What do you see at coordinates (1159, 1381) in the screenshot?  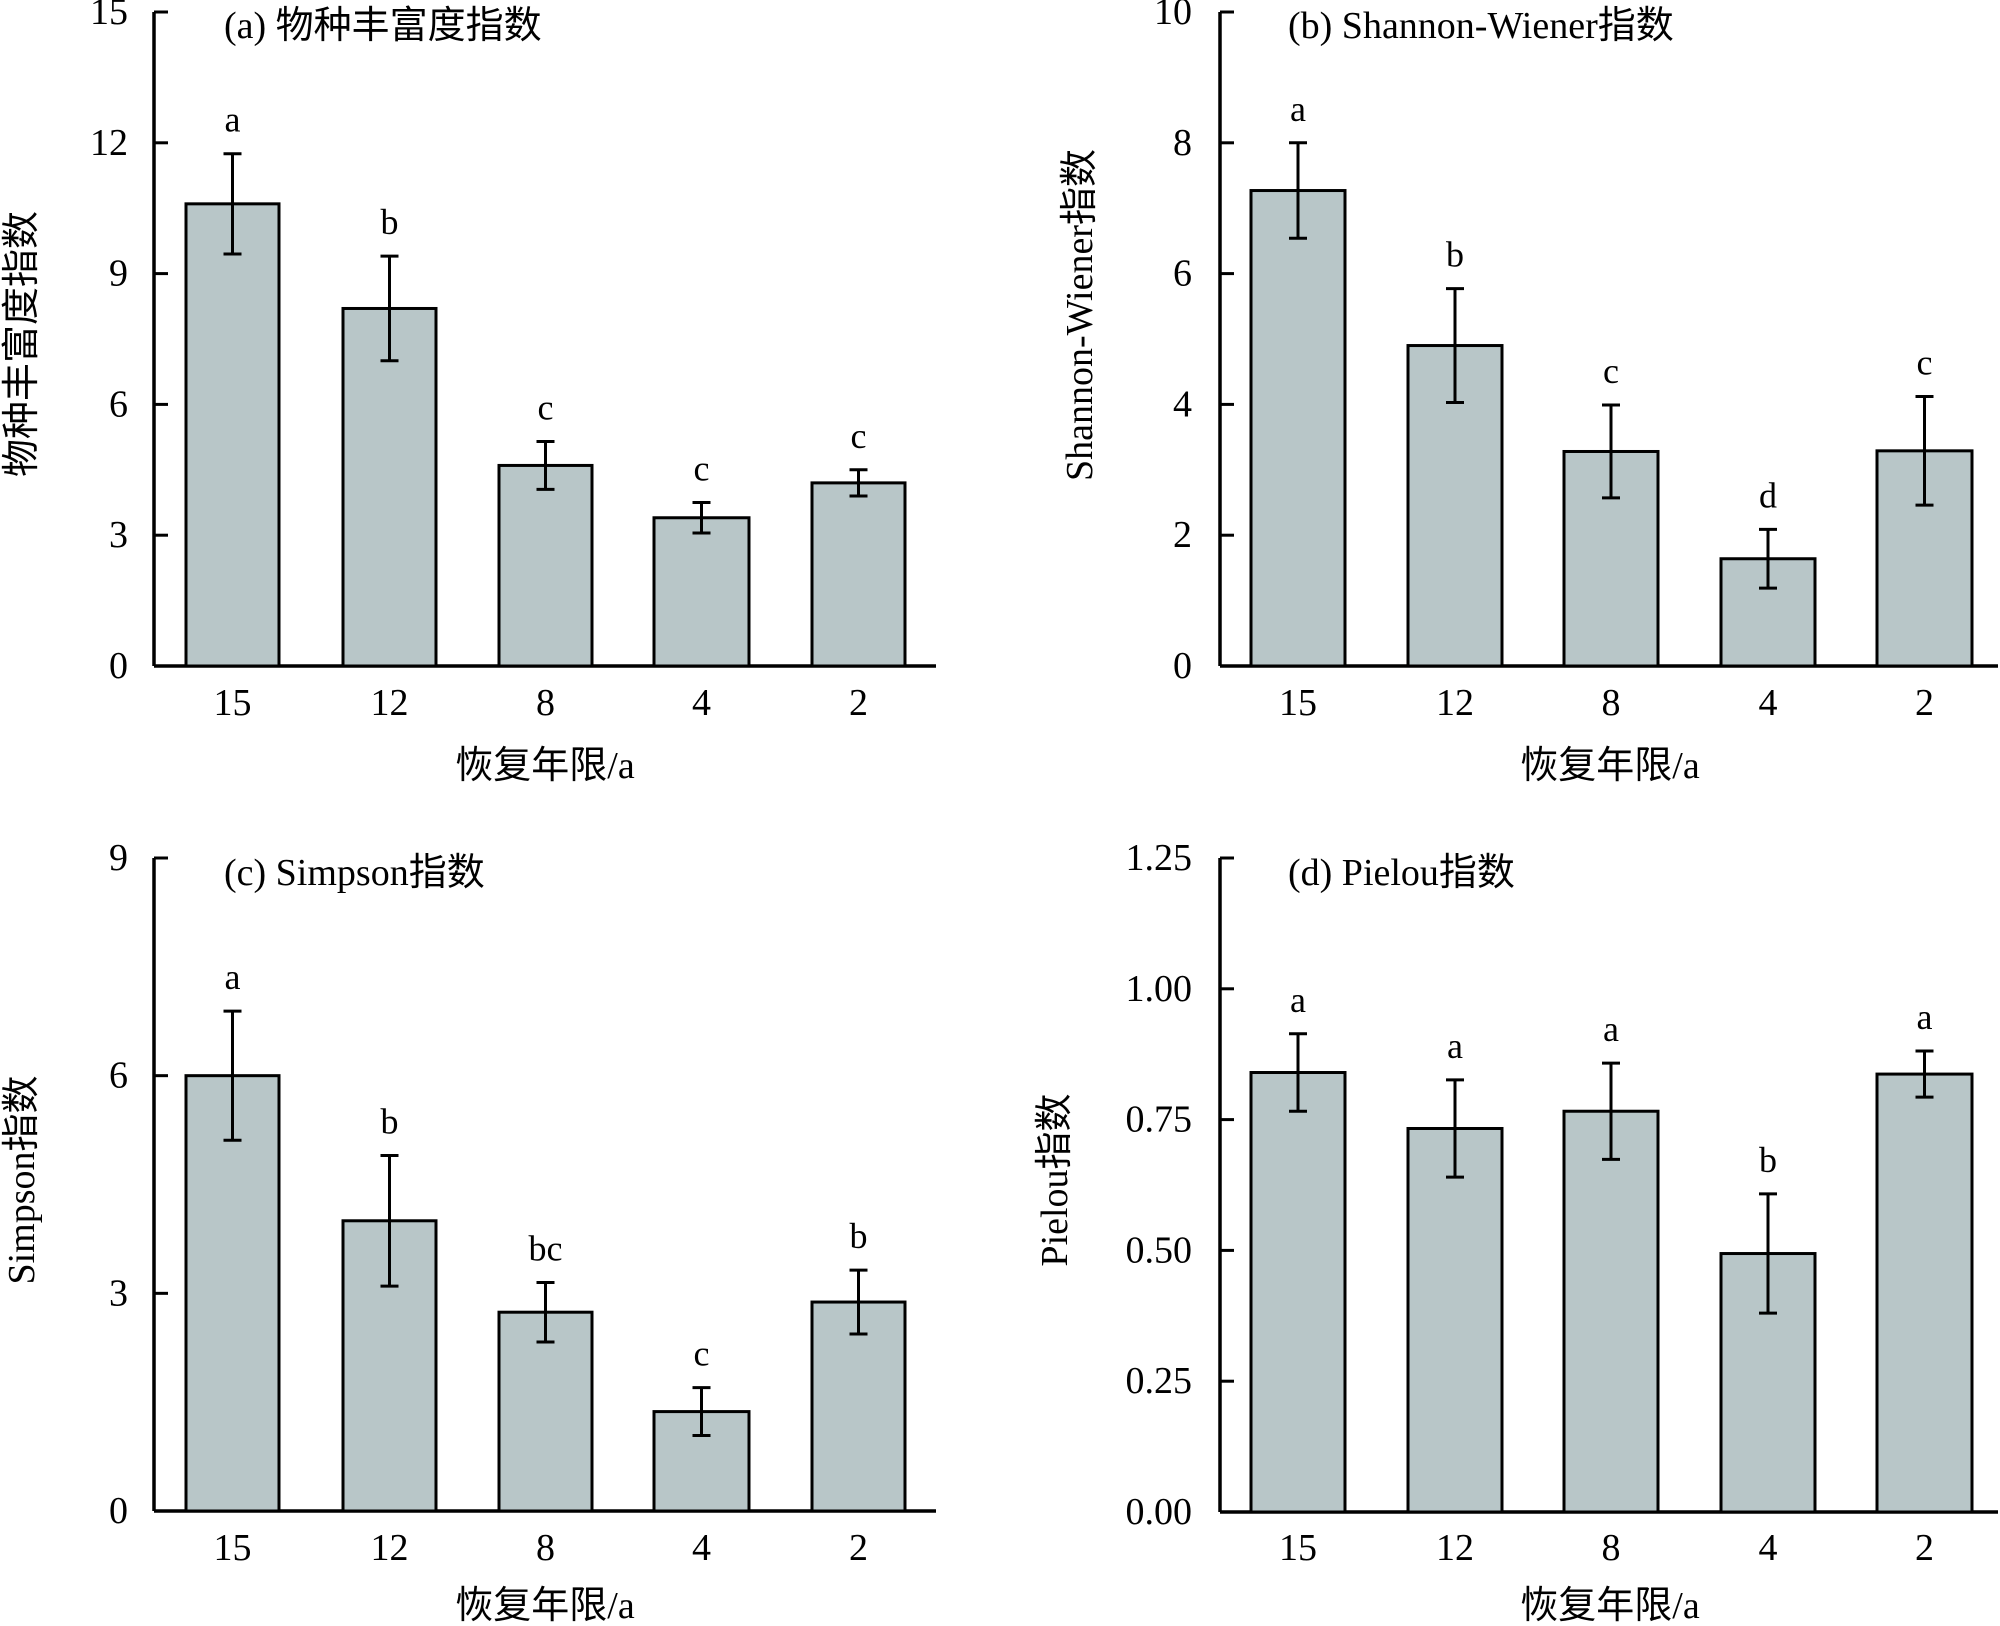 I see `y-tick-label: 0.25` at bounding box center [1159, 1381].